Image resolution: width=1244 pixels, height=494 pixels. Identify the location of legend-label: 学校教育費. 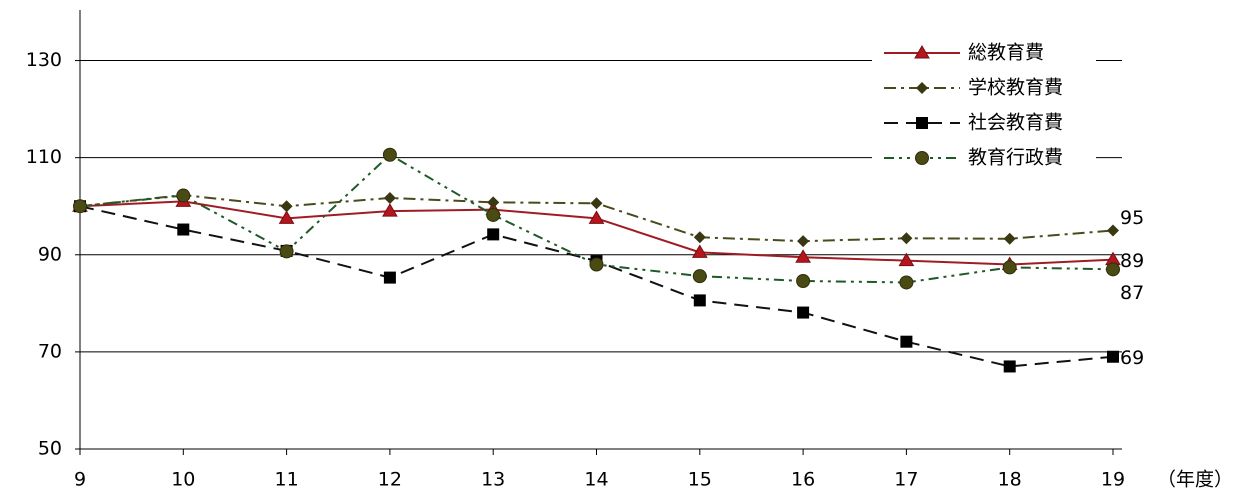
(1015, 88).